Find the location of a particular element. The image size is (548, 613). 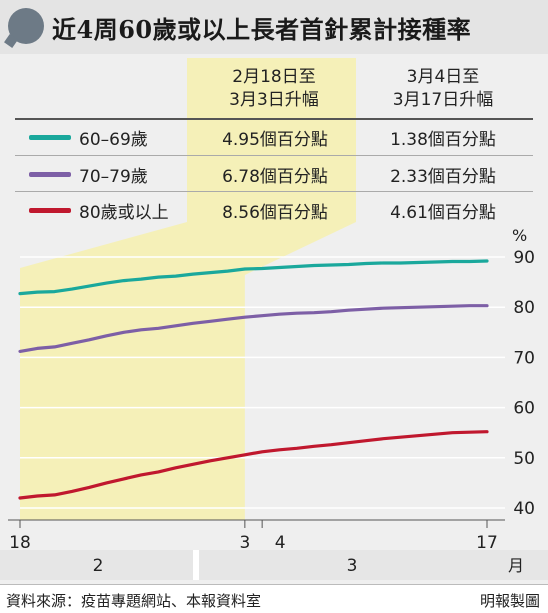

header-period2-line1: 3月4日至 is located at coordinates (443, 77).